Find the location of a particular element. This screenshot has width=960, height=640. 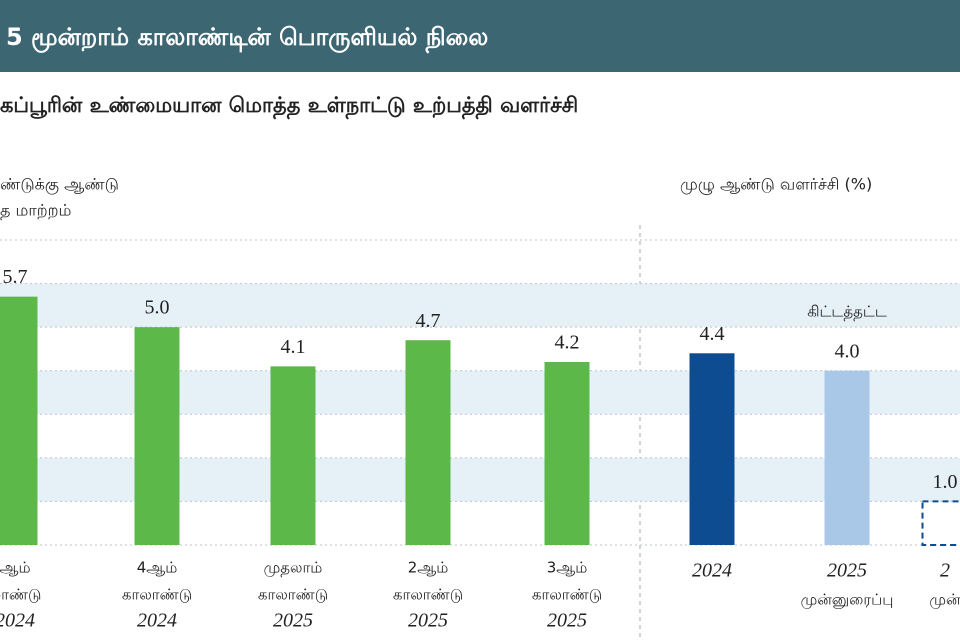

x-tick-label: முன்னுரைப்பு is located at coordinates (847, 600).